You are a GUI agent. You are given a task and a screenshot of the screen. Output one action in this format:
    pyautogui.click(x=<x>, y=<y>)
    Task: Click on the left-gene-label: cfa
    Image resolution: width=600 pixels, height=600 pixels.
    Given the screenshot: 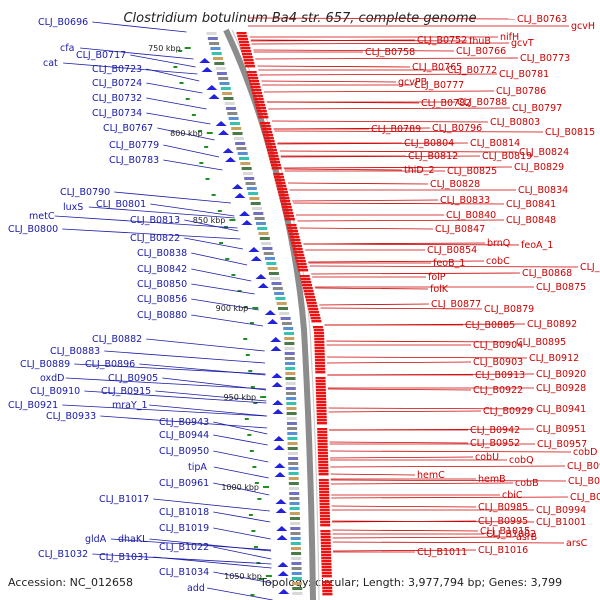 What is the action you would take?
    pyautogui.click(x=67, y=48)
    